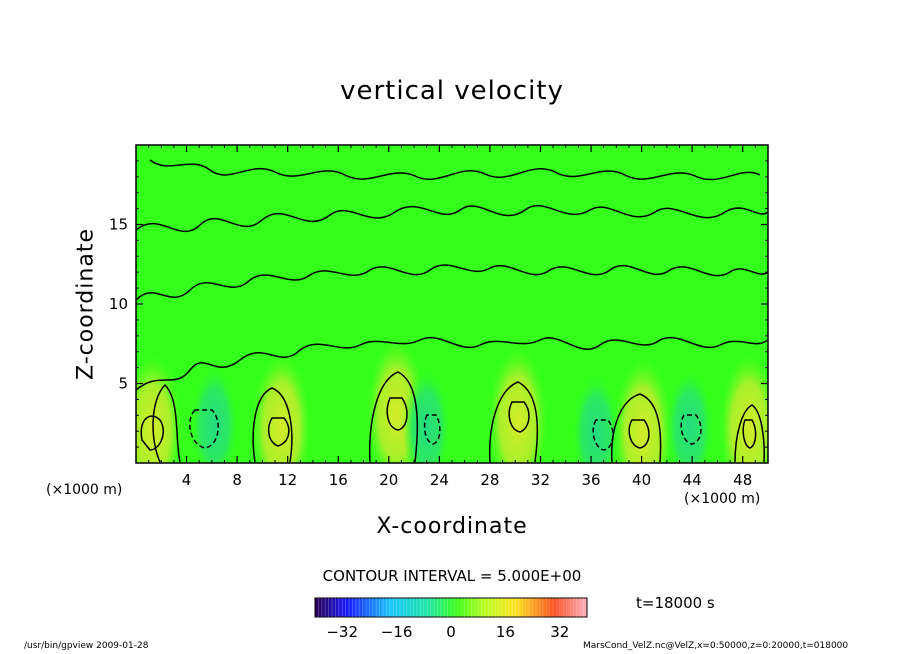 The image size is (904, 654). I want to click on y-axis-label: Z-coordinate, so click(86, 304).